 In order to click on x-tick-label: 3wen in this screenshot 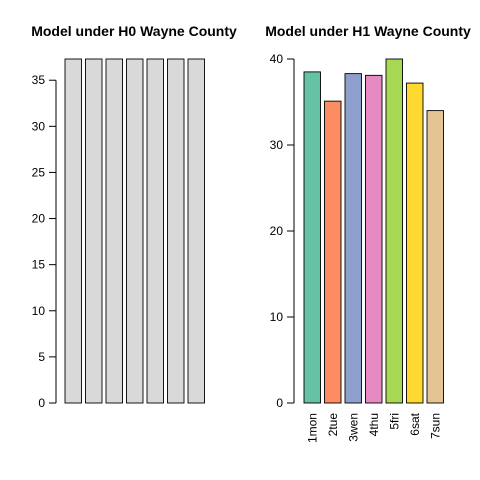, I will do `click(353, 427)`.